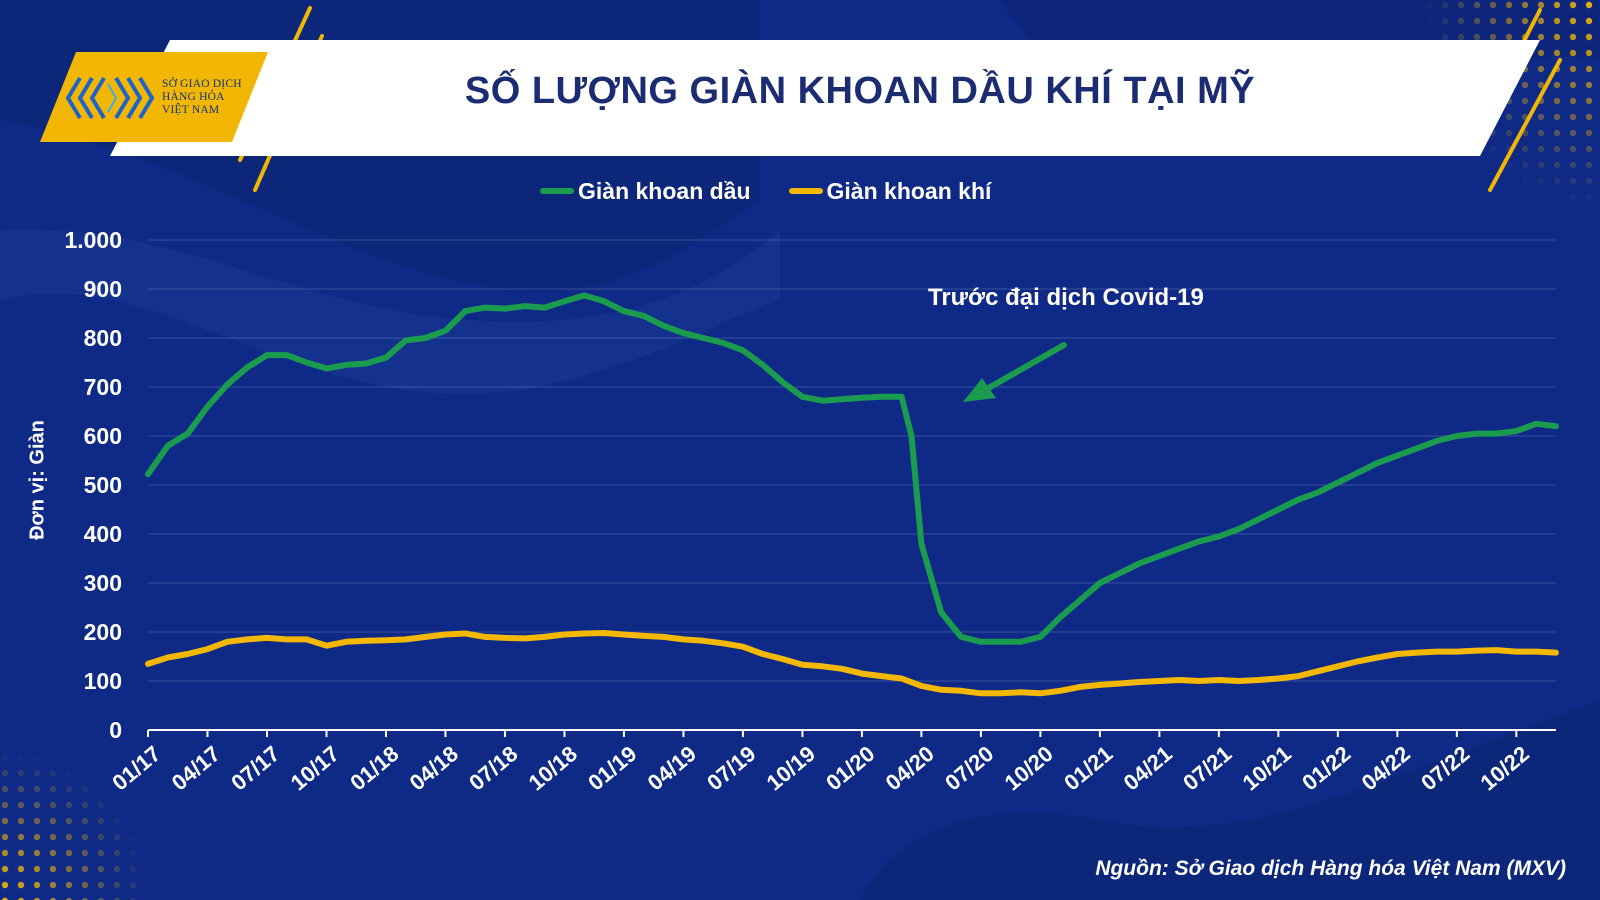  I want to click on logo-text: SỞ GIAO DỊCH HÀNG HÓA VIỆT NAM, so click(212, 97).